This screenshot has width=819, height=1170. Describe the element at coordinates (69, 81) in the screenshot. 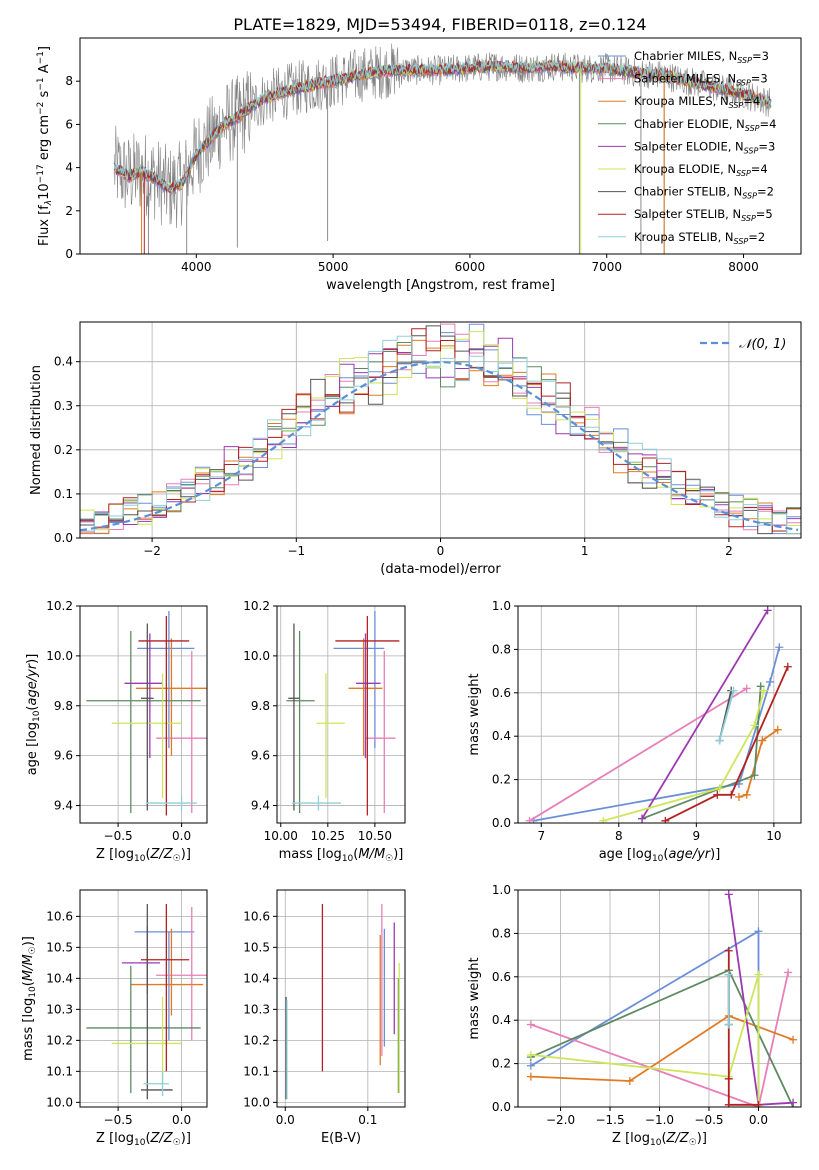

I see `tick-label-y: 8` at that location.